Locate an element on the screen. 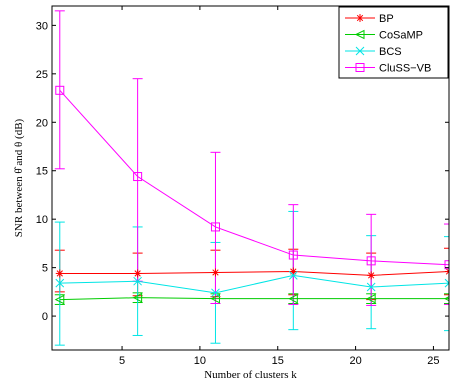  y-tick-label: 25 is located at coordinates (42, 75).